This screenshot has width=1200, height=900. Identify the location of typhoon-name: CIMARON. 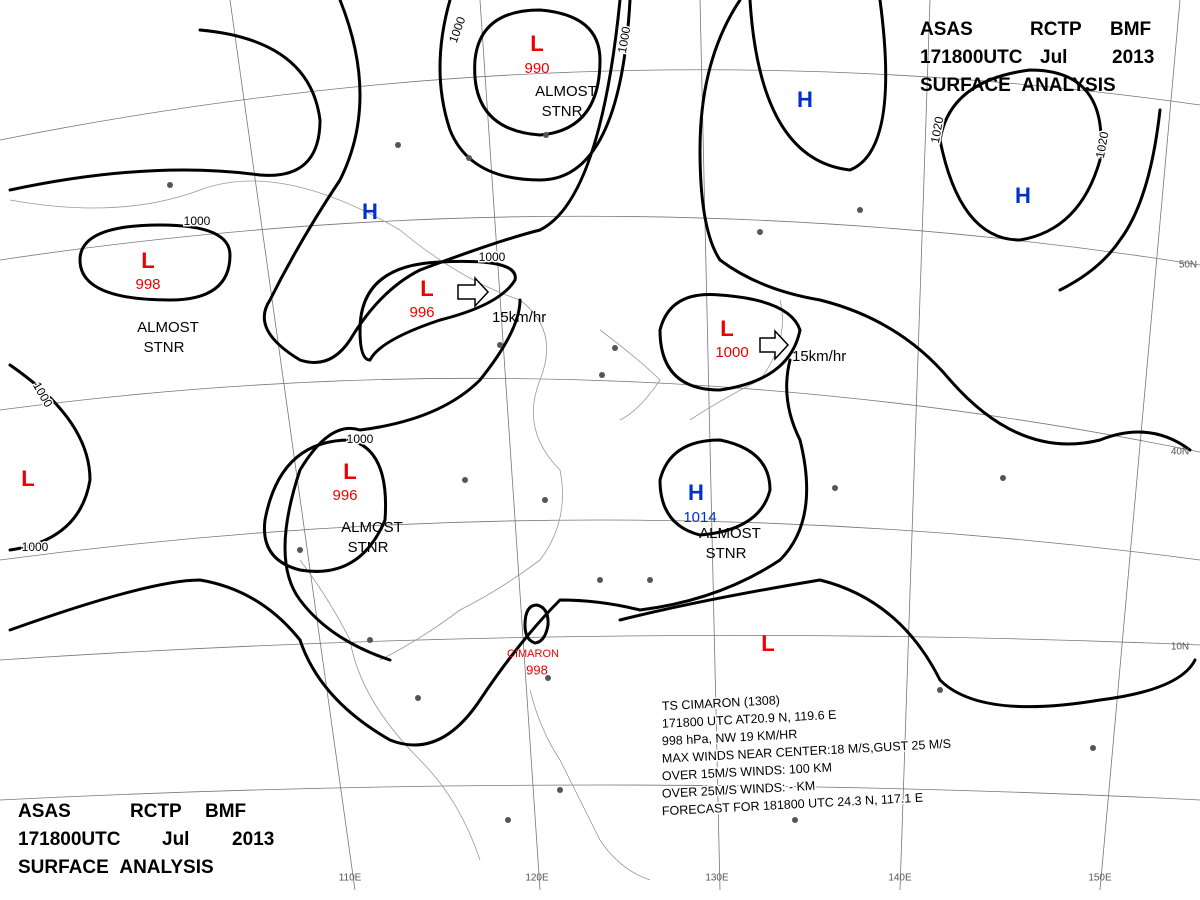
(533, 654).